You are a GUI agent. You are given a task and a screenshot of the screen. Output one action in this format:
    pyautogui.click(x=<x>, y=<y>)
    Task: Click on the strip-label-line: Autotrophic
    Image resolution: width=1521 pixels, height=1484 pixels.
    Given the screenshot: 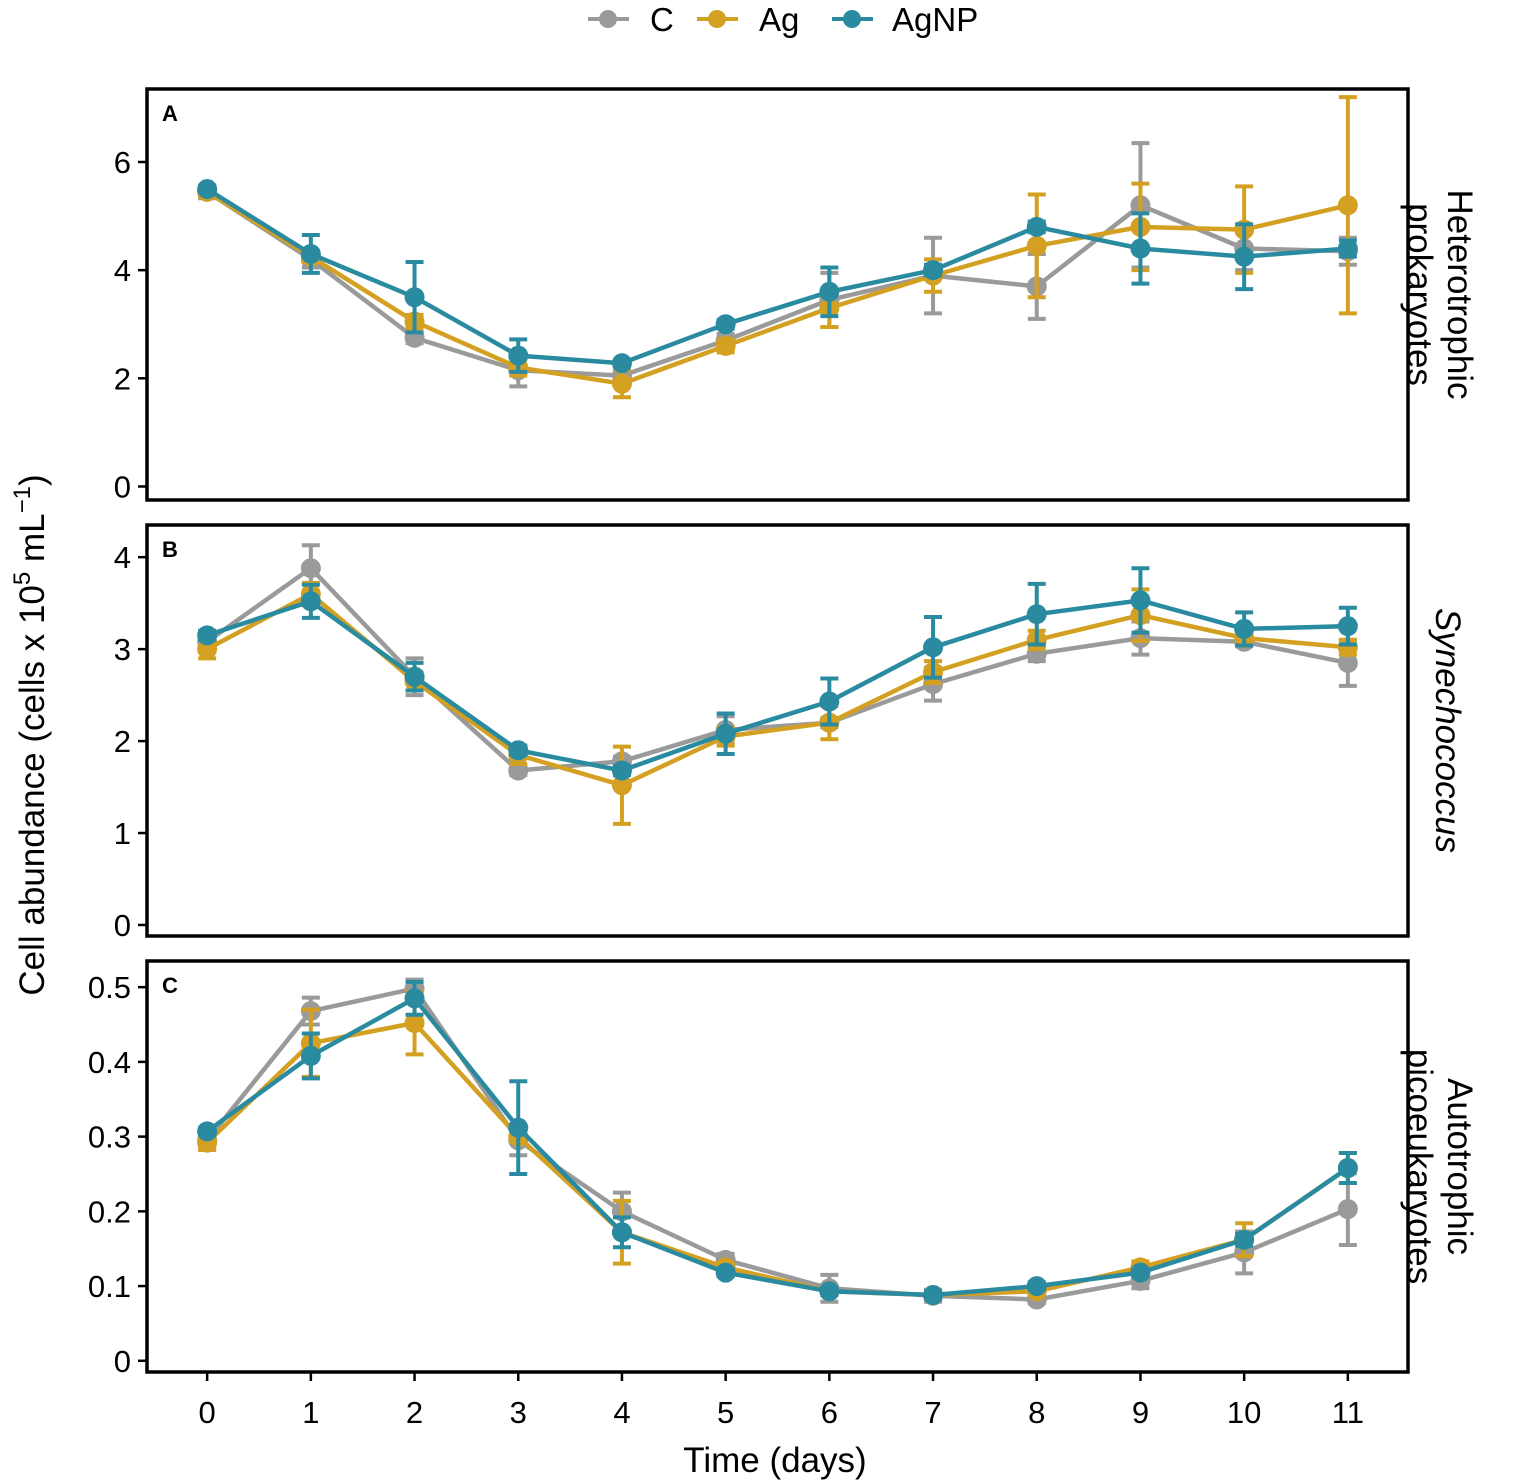 What is the action you would take?
    pyautogui.click(x=1459, y=1166)
    